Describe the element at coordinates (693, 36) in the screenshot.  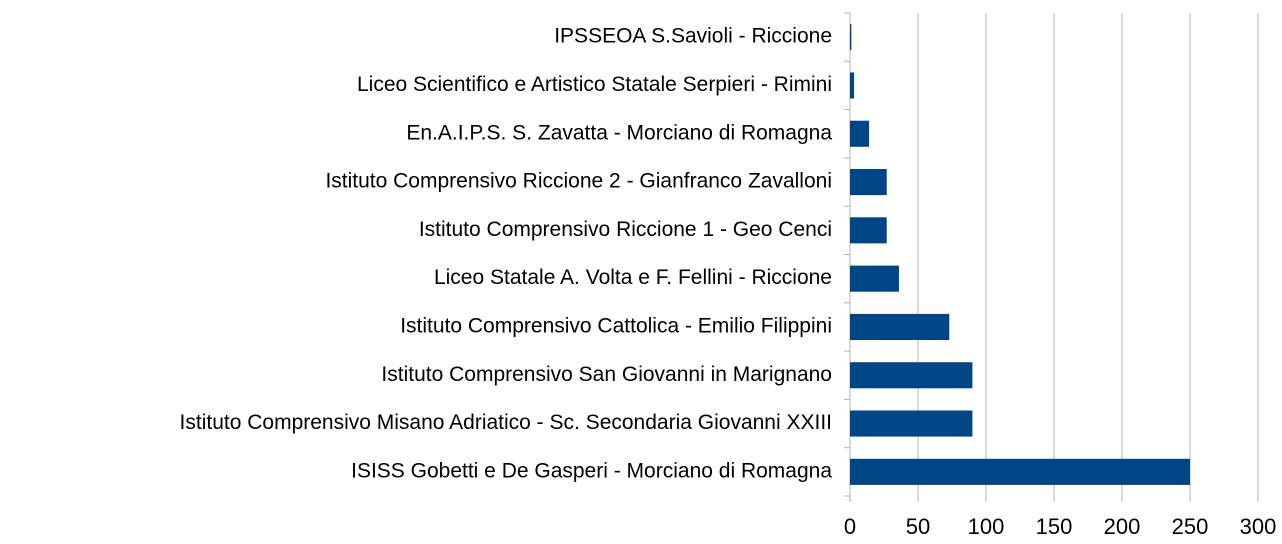
I see `y-tick-label: IPSSEOA S.Savioli - Riccione` at that location.